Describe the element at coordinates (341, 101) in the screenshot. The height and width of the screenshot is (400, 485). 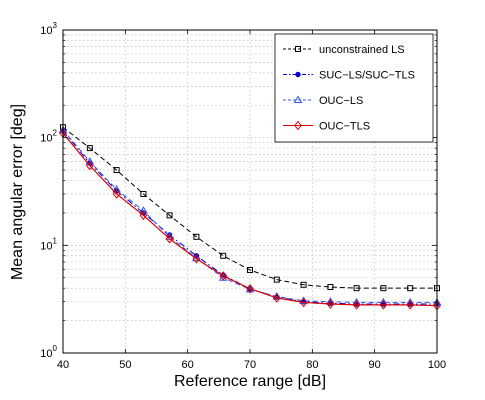
I see `legend-label: OUC−LS` at that location.